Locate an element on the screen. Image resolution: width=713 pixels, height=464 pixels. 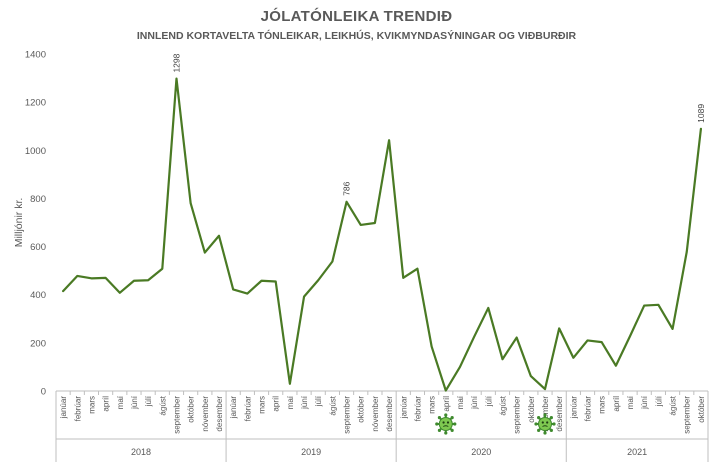
data-label: 1089 is located at coordinates (701, 113).